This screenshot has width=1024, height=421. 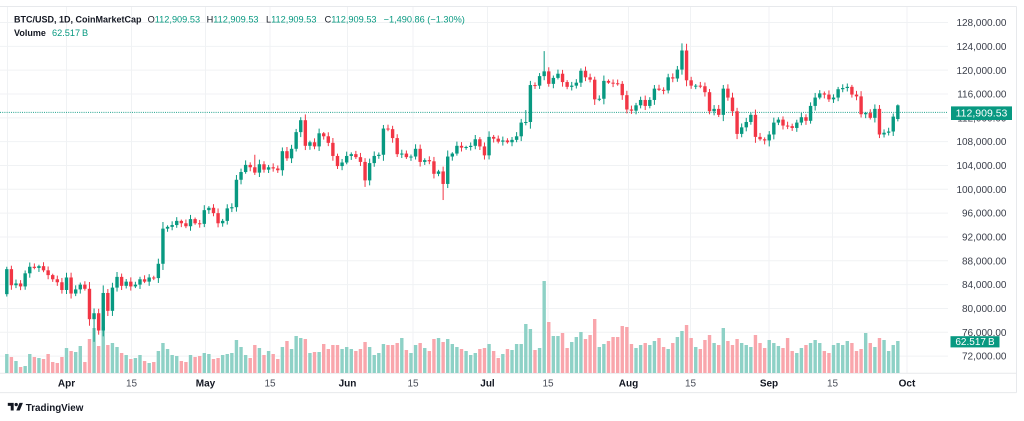 I want to click on svg-text: Jun, so click(x=348, y=384).